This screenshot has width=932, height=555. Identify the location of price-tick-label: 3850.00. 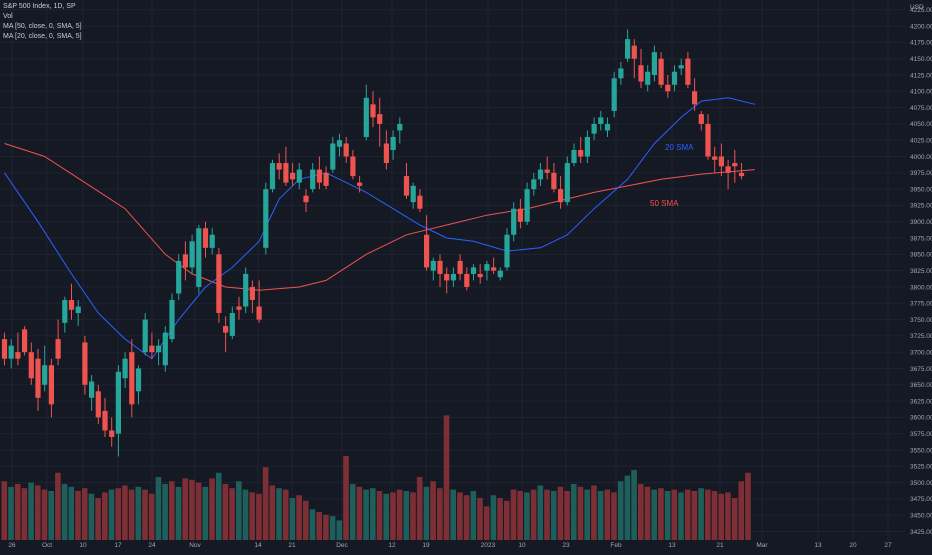
(921, 255).